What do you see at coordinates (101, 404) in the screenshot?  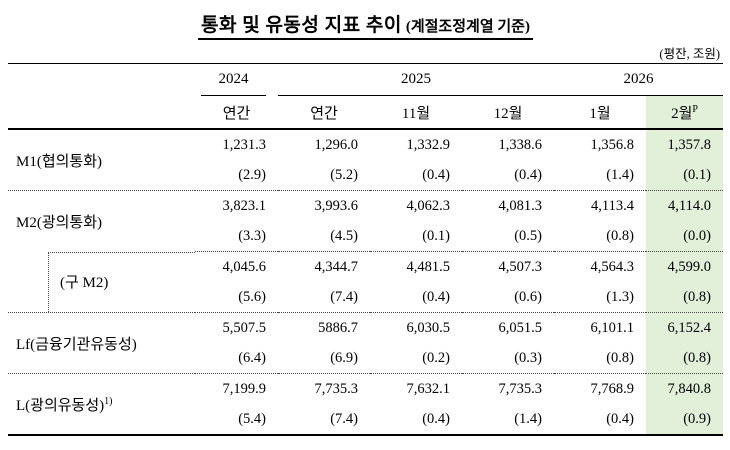 I see `row-label-l: L(광의유동성)1)` at bounding box center [101, 404].